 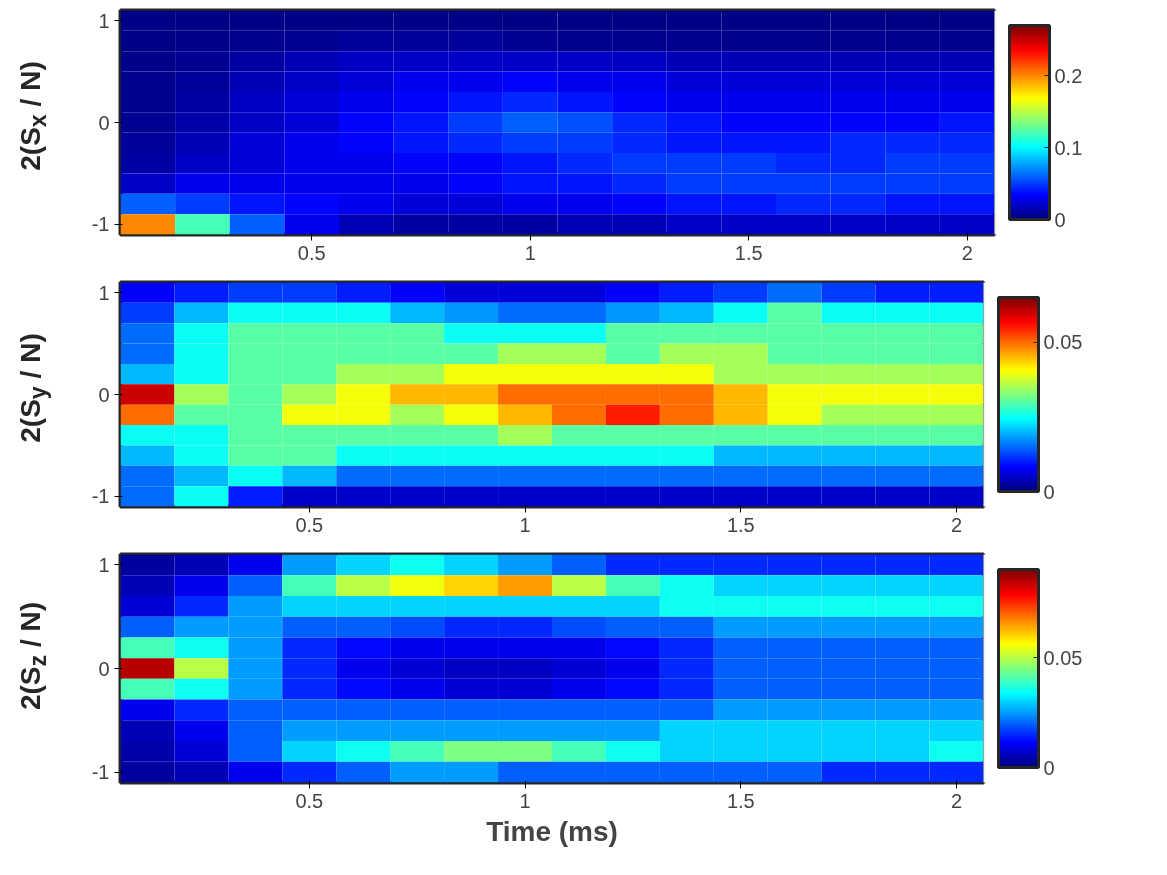 I want to click on color-bar-label: 0.1, so click(x=1068, y=147).